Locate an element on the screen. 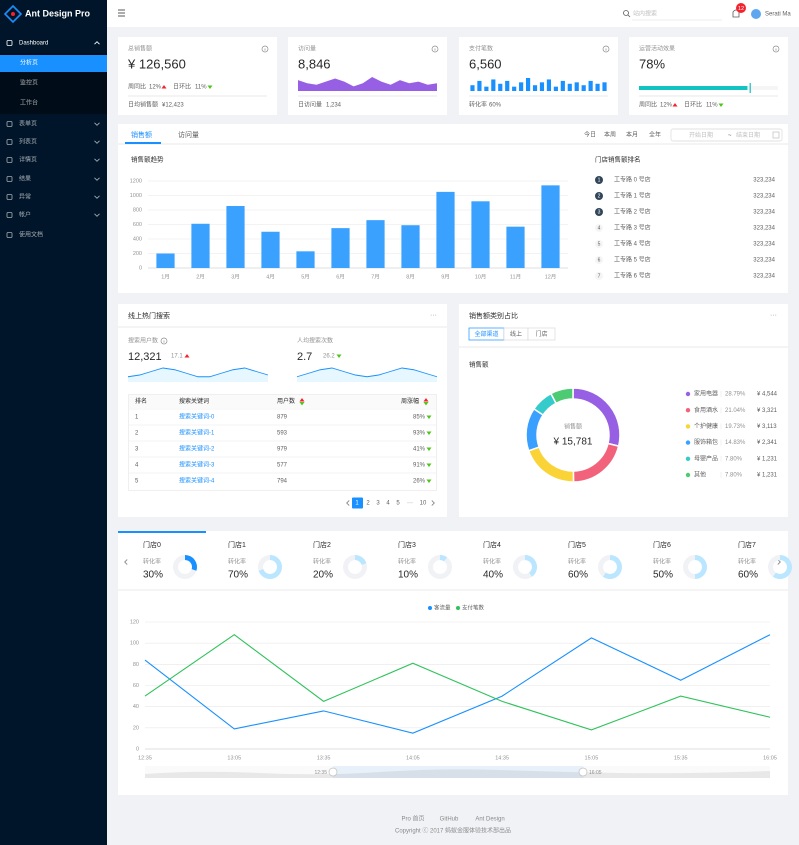  menu-item: 异常 is located at coordinates (25, 197).